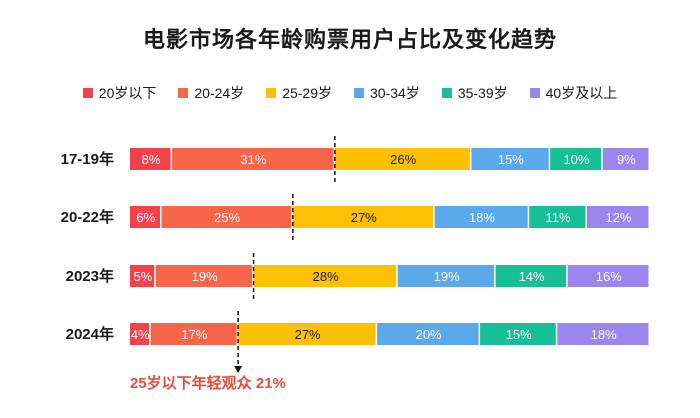  I want to click on data-label-20-22-20-24: 25%, so click(227, 217).